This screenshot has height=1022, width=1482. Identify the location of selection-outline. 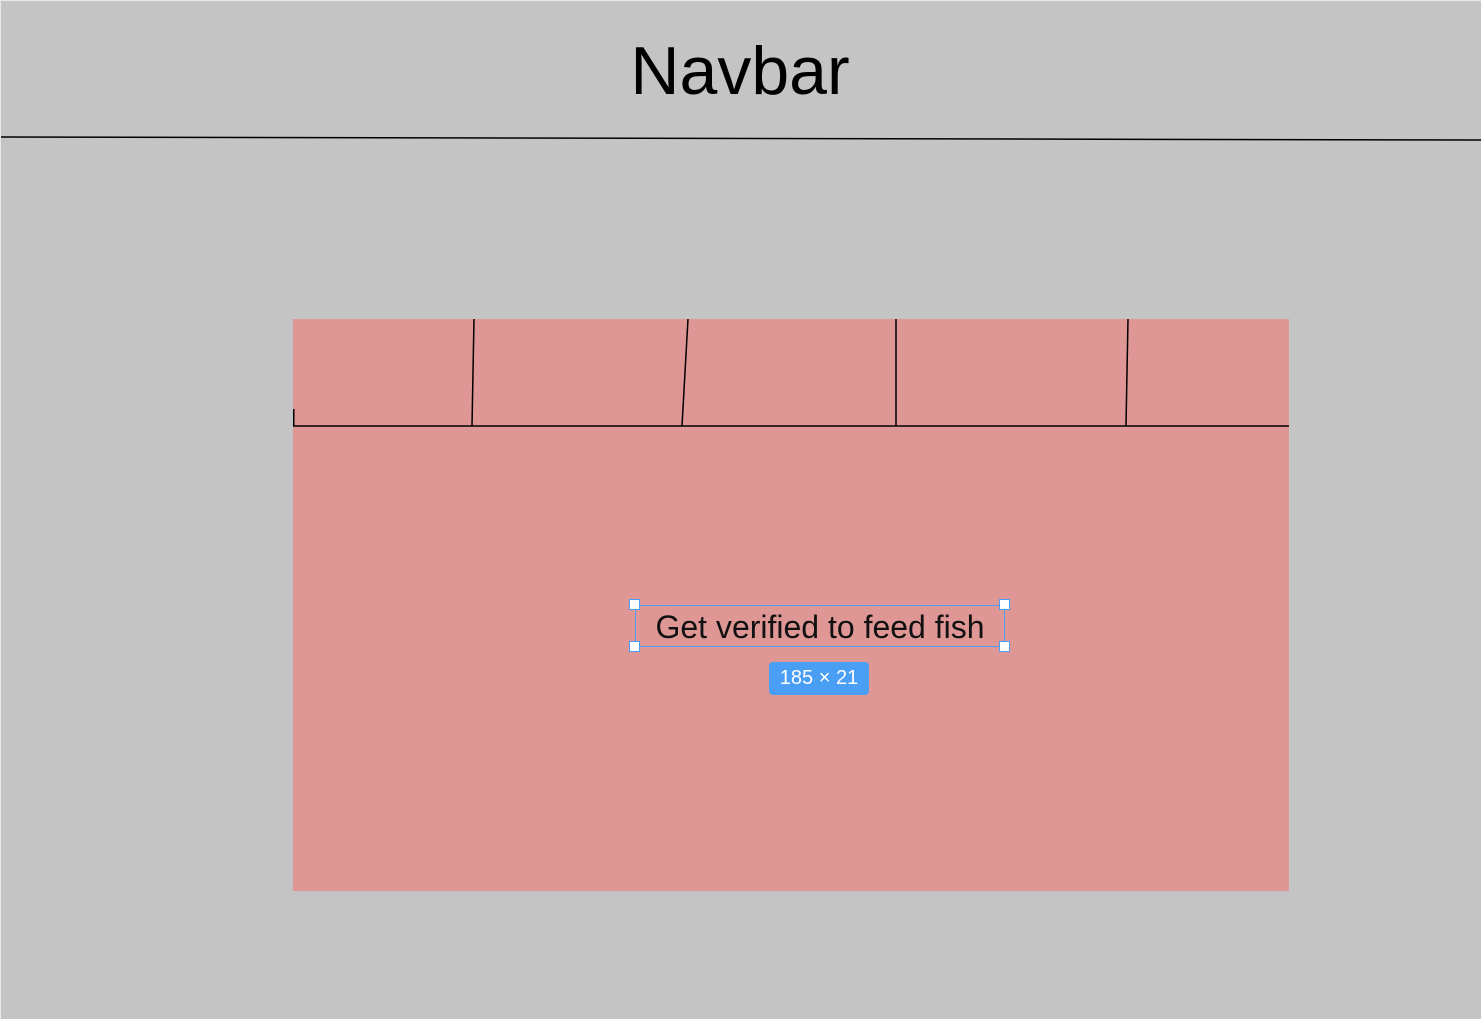
(820, 626).